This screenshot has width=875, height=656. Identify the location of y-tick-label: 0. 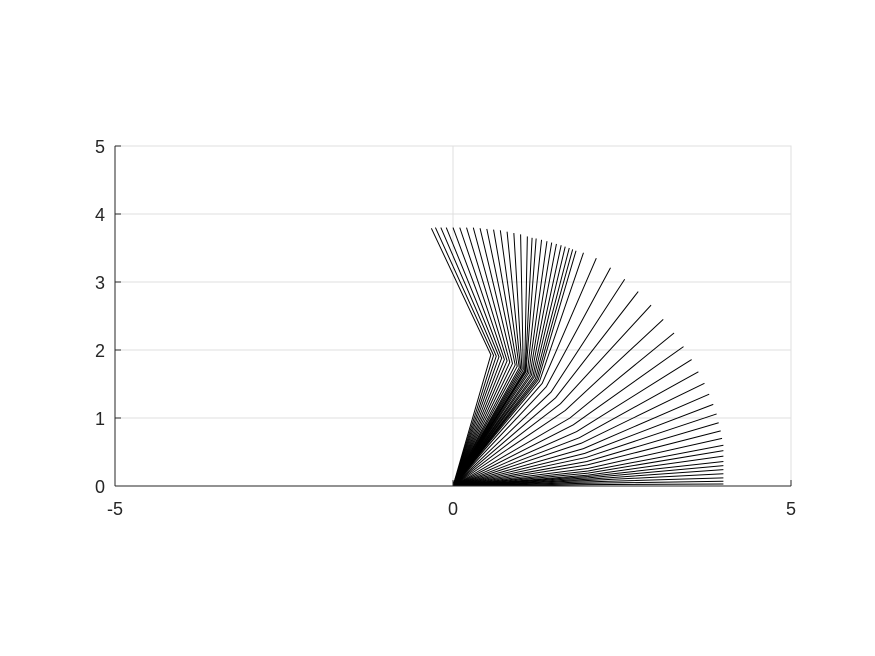
(100, 487).